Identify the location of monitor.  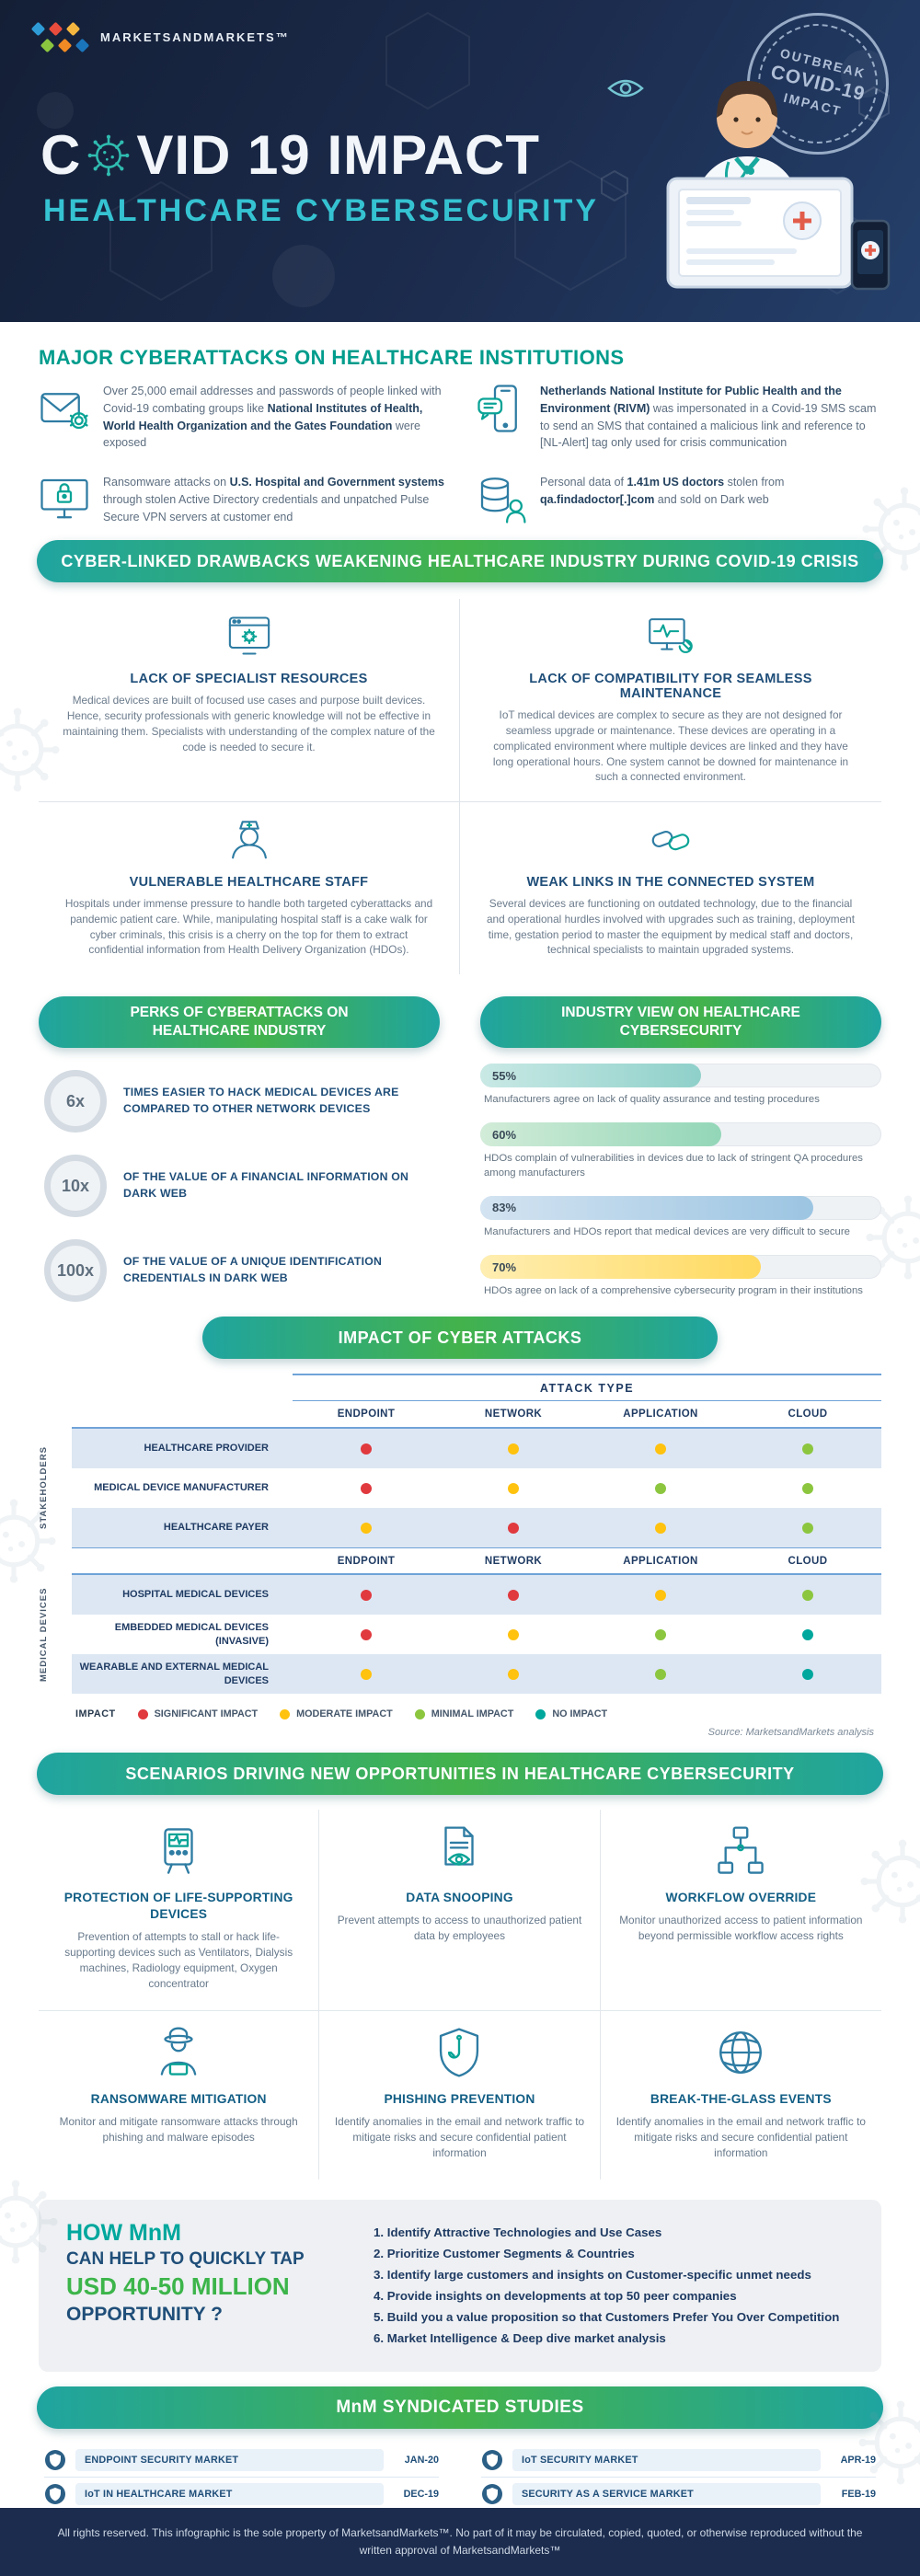
(760, 233).